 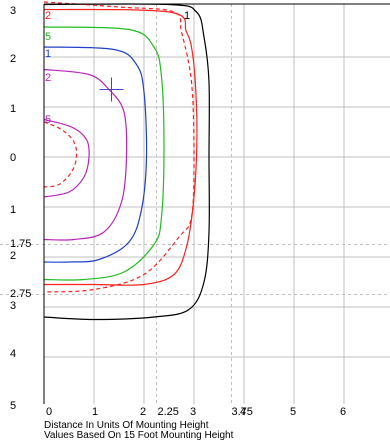 What do you see at coordinates (126, 425) in the screenshot?
I see `x-axis-label: Distance In Units Of Mounting Height` at bounding box center [126, 425].